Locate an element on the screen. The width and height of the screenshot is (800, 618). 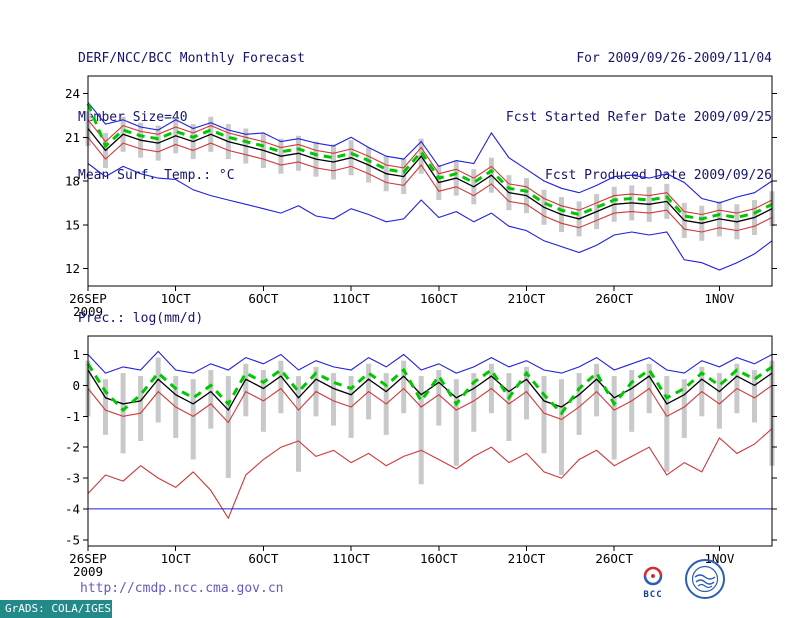
y-tick-label: 18 is located at coordinates (72, 181).